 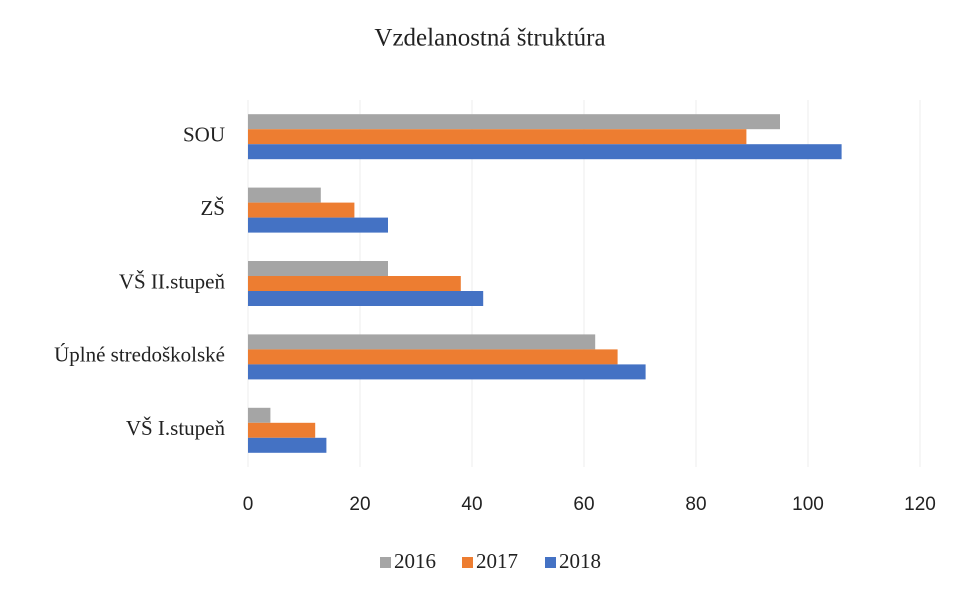 What do you see at coordinates (808, 504) in the screenshot?
I see `x-tick-label: 100` at bounding box center [808, 504].